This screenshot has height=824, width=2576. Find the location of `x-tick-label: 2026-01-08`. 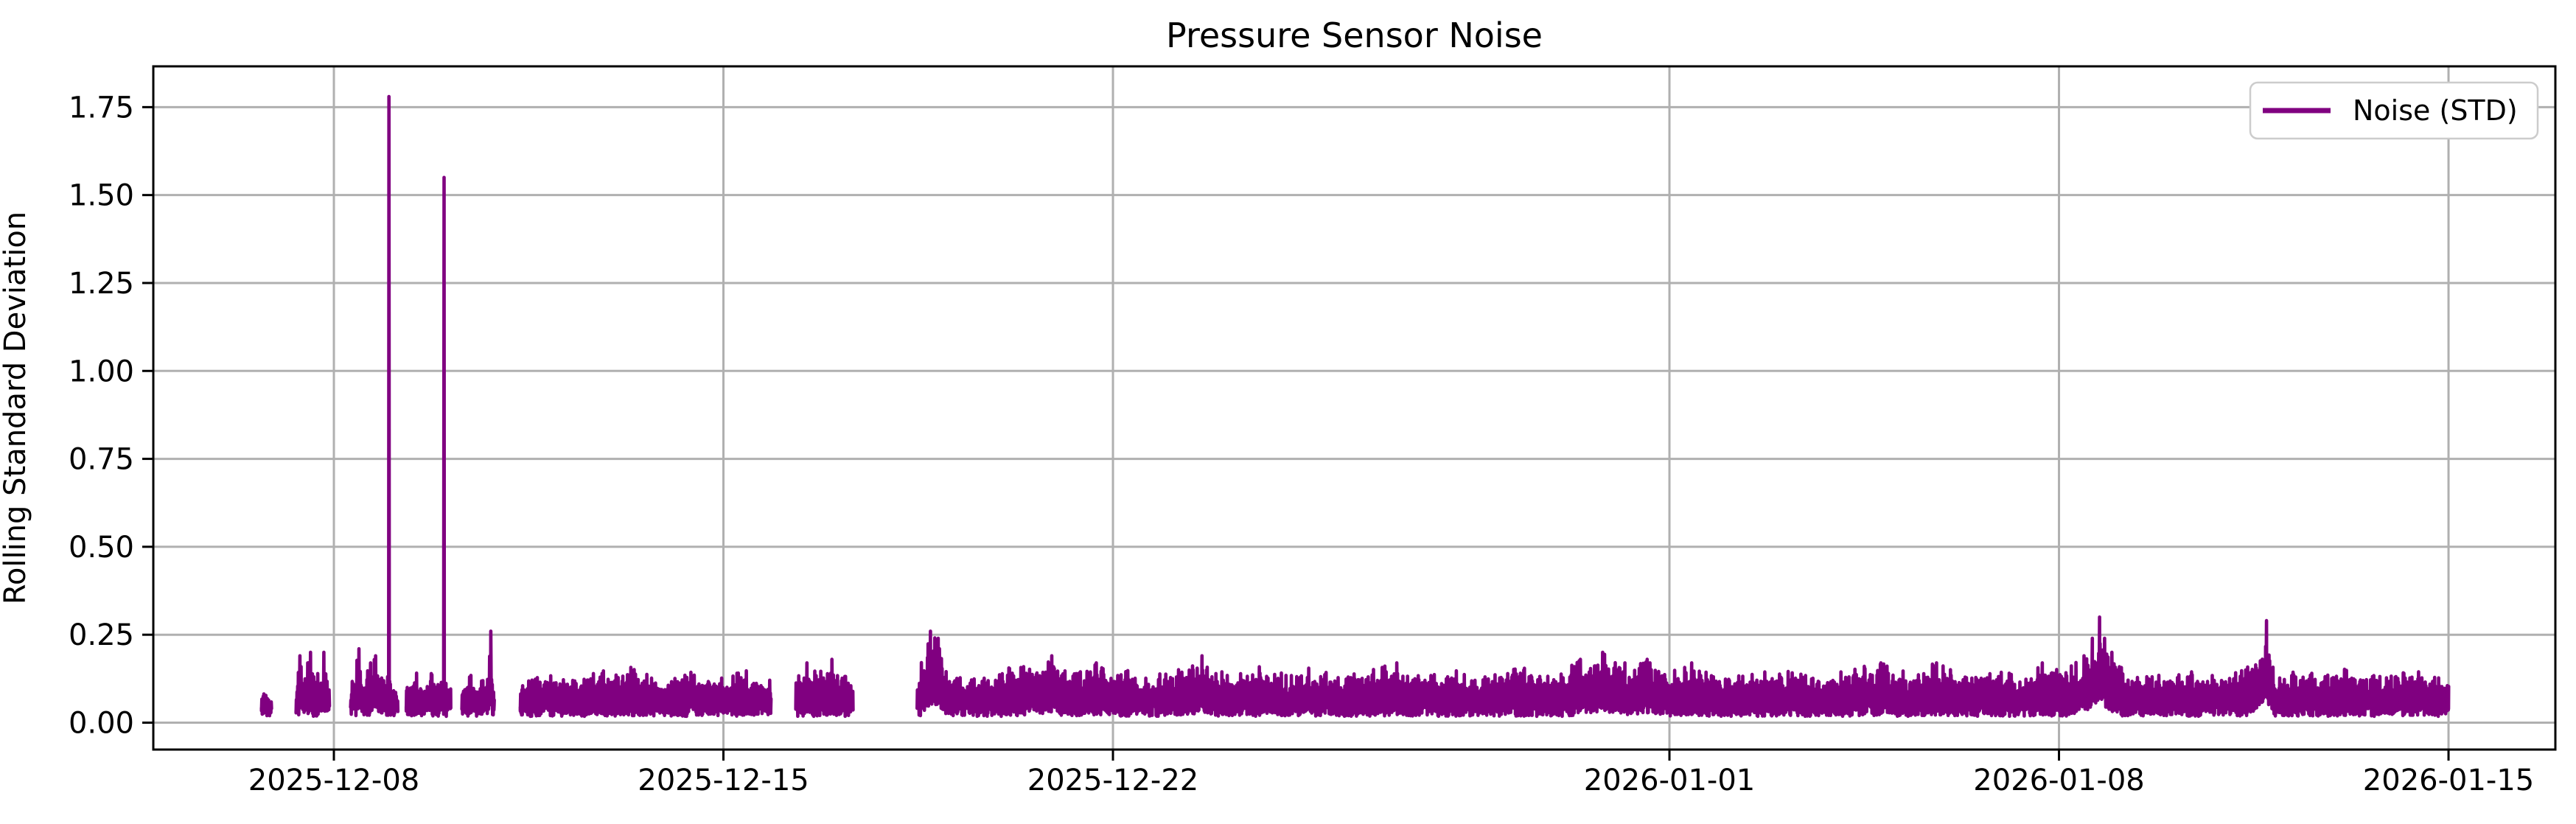

x-tick-label: 2026-01-08 is located at coordinates (2058, 780).